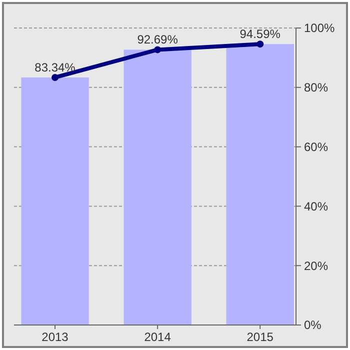 This screenshot has height=350, width=350. I want to click on x-tick-label: 2013, so click(55, 337).